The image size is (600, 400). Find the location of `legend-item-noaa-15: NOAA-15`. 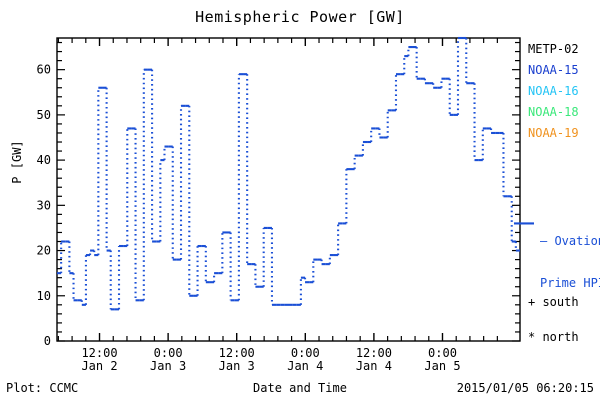

legend-item-noaa-15: NOAA-15 is located at coordinates (553, 70).